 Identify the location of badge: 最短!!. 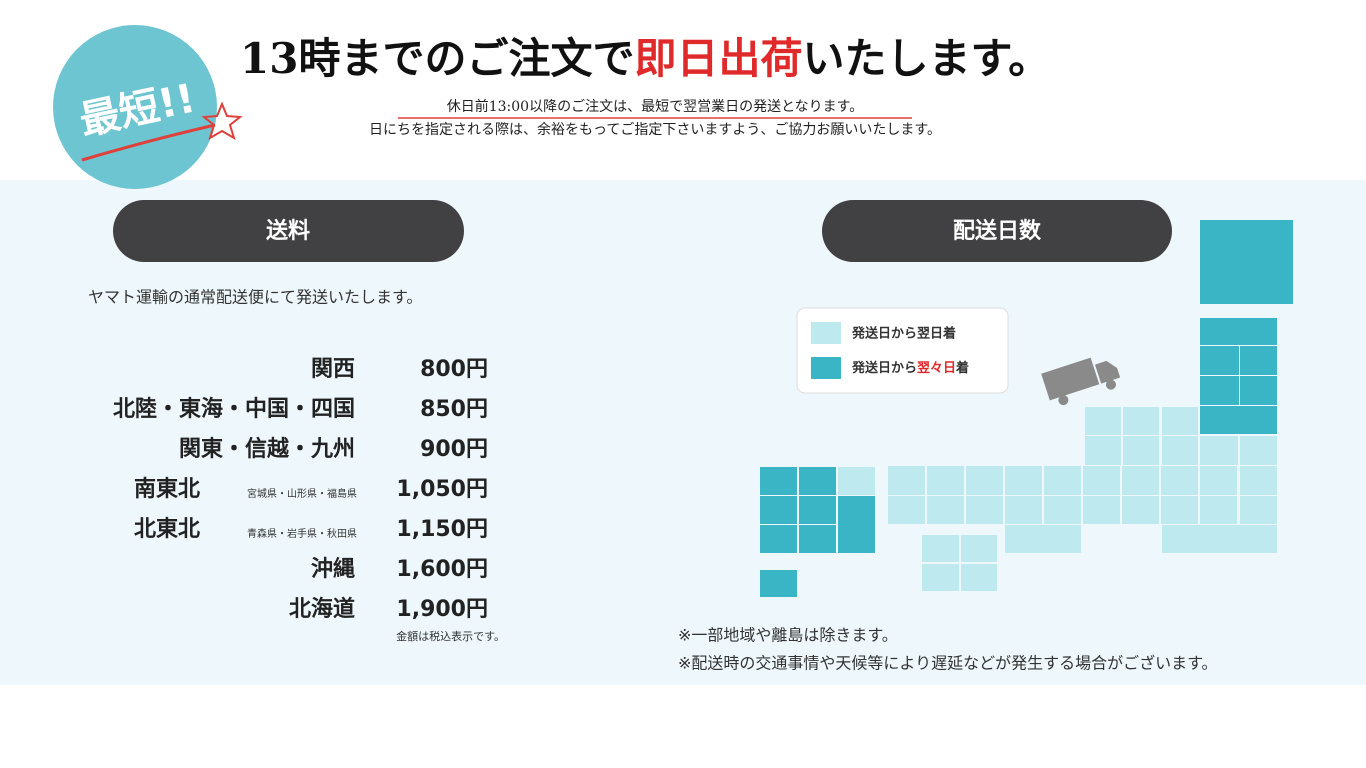
(148, 107).